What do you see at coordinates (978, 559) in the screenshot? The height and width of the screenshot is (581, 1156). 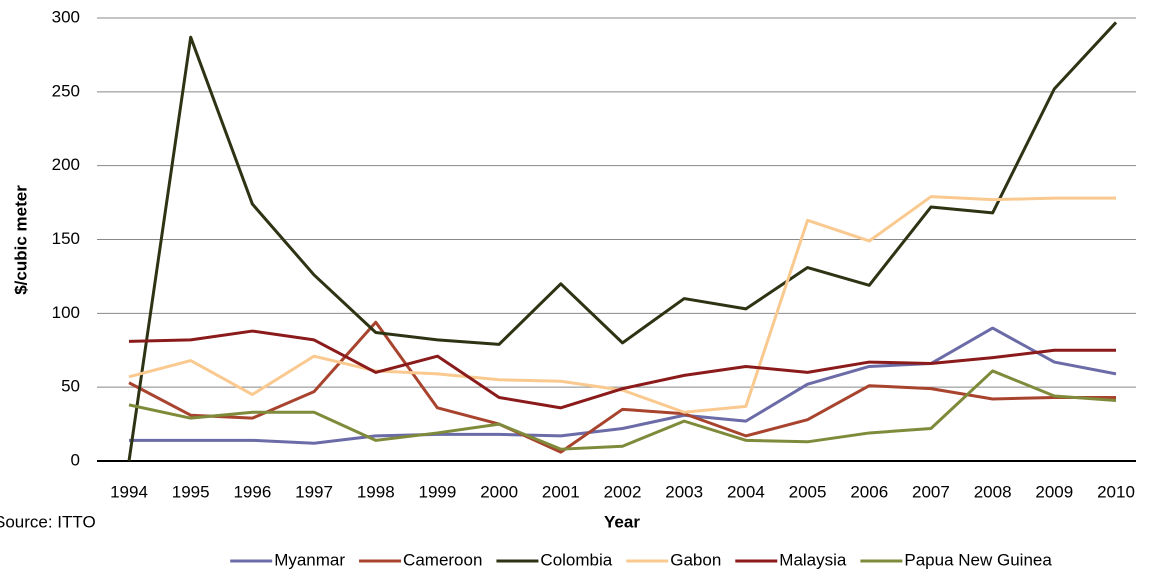 I see `legend-label: Papua New Guinea` at bounding box center [978, 559].